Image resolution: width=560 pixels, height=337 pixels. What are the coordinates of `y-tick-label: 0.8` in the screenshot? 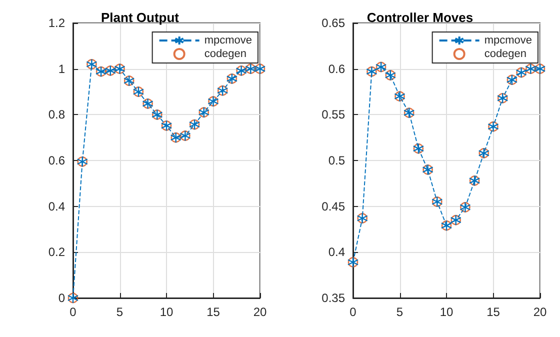 It's located at (57, 115).